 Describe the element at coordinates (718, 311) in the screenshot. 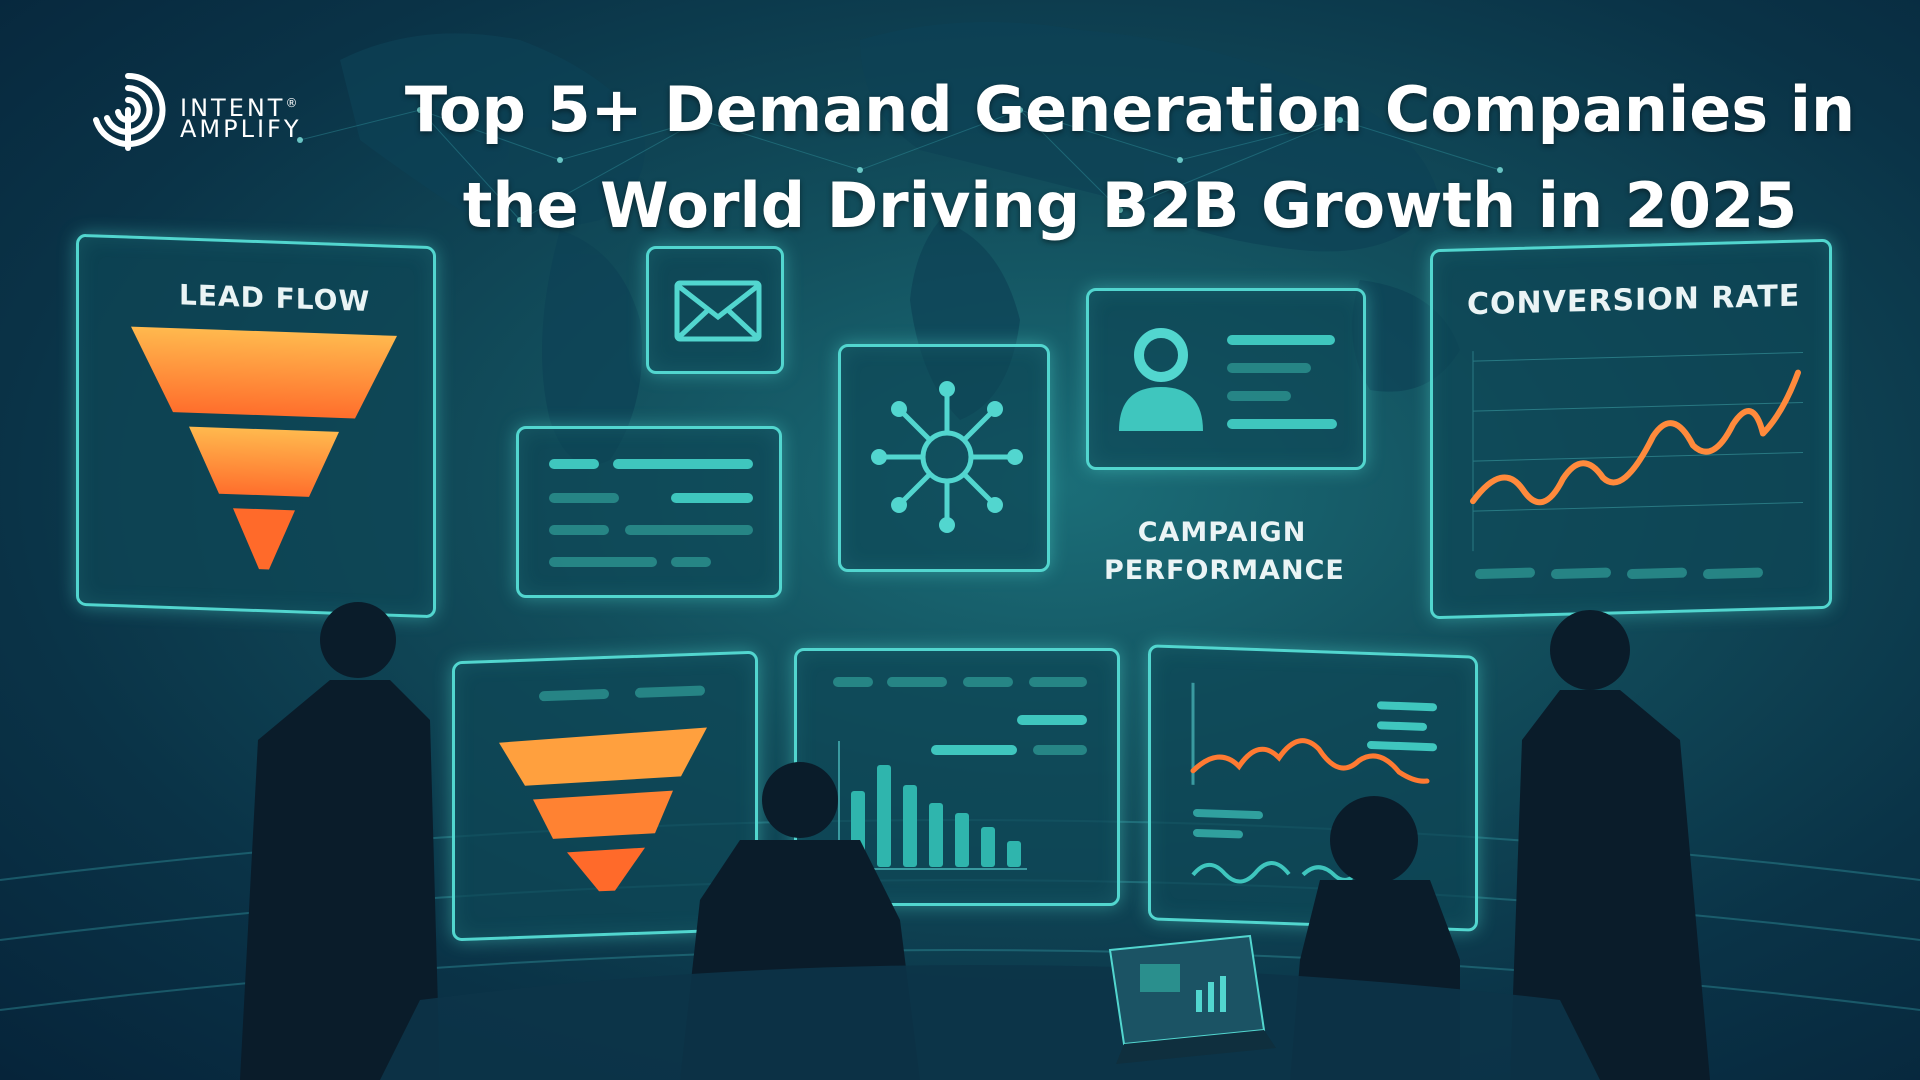

I see `envelope-icon` at that location.